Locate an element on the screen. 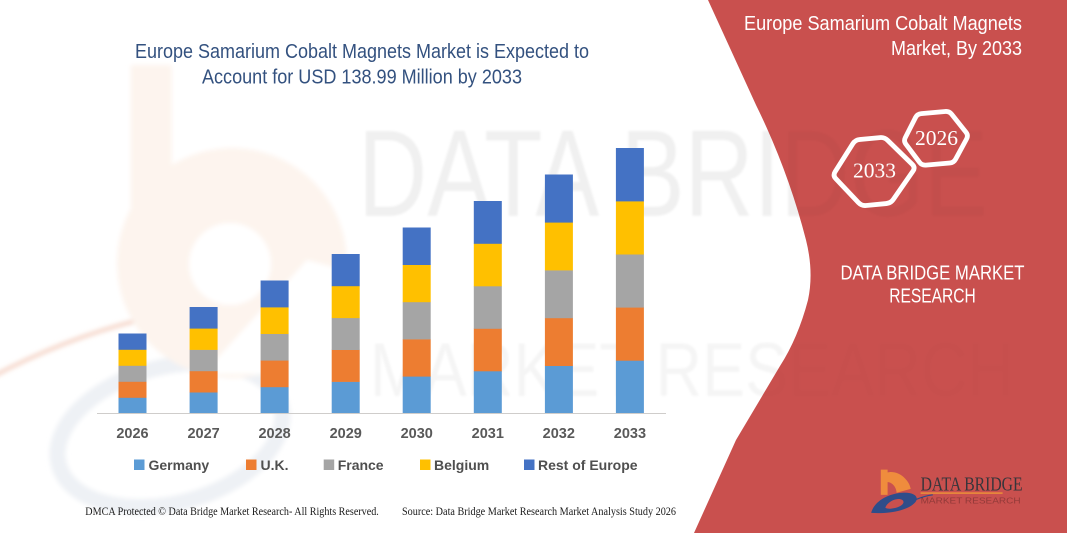 The width and height of the screenshot is (1067, 533). svg-text: MARKET RESEARCH is located at coordinates (971, 501).